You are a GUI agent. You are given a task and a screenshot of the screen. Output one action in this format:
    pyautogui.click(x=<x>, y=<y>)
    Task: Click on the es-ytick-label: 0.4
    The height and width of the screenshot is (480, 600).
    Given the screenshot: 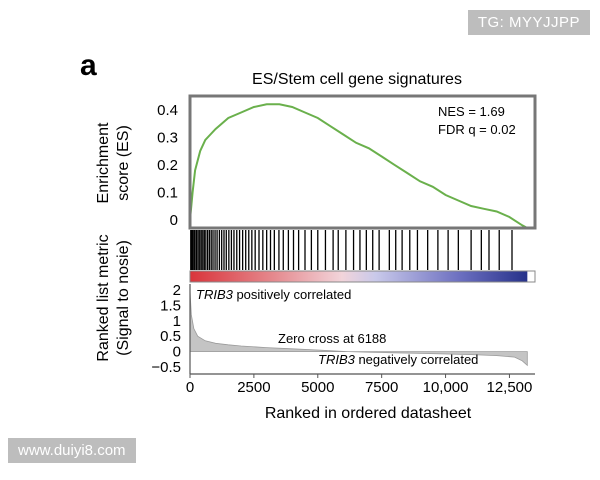 What is the action you would take?
    pyautogui.click(x=167, y=110)
    